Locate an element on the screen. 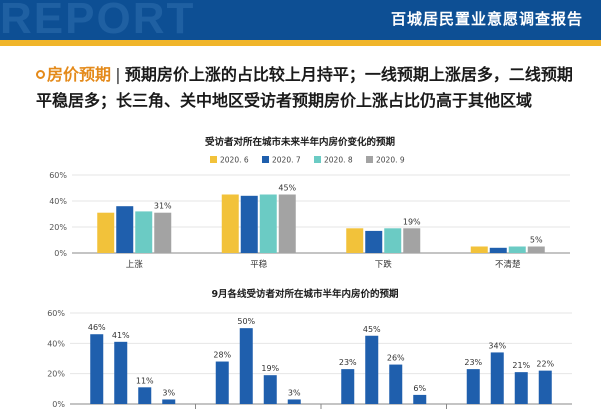 This screenshot has height=409, width=601. chart1-data-label: 19% is located at coordinates (412, 221).